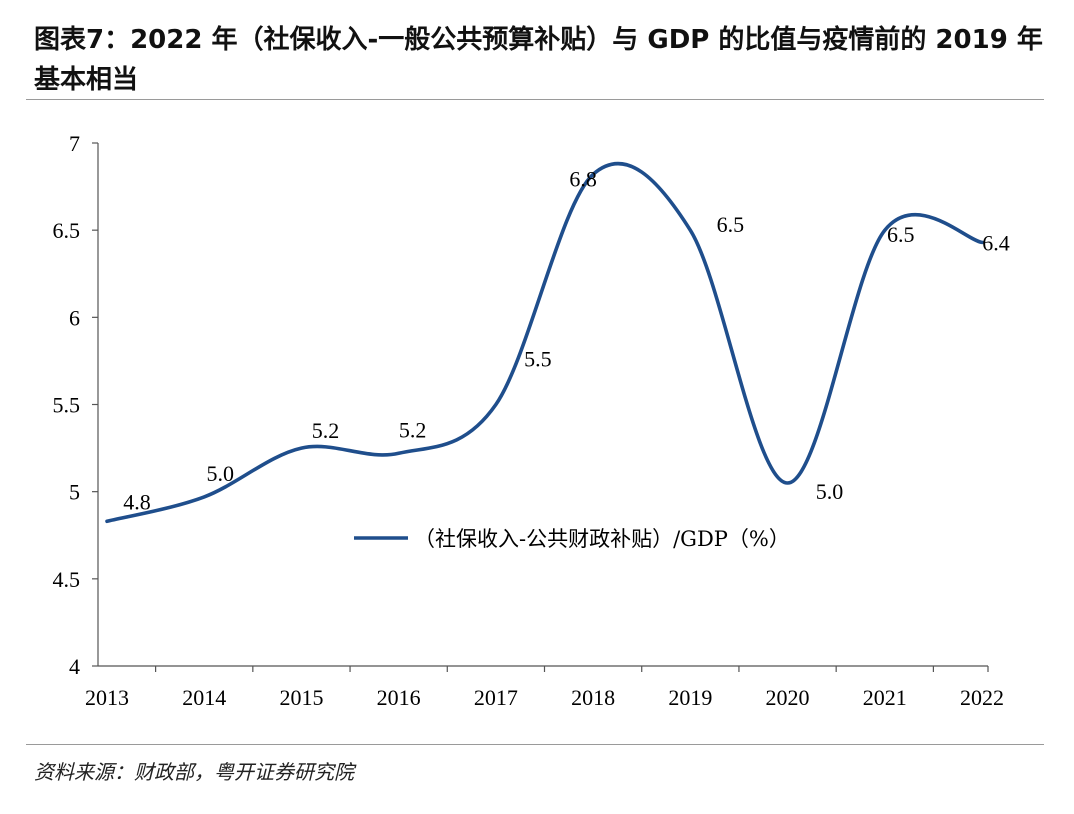  I want to click on legend: （社保收入-公共财政补贴）/GDP（%）, so click(572, 539).